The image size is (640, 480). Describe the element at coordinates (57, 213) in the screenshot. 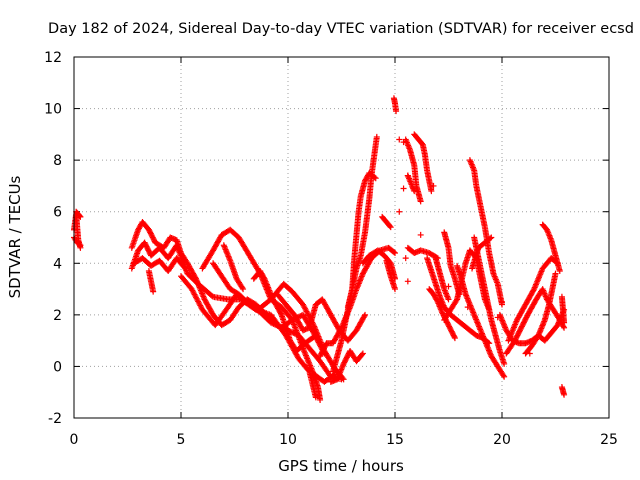

I see `y-tick-label: 6` at that location.